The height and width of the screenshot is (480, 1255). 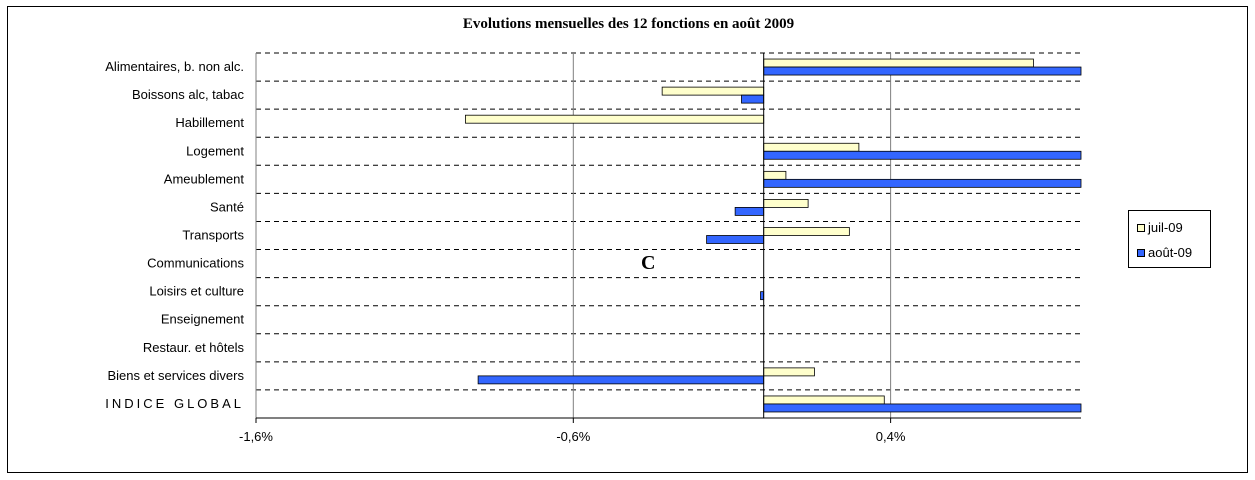 I want to click on category-label: Biens et services divers, so click(x=175, y=375).